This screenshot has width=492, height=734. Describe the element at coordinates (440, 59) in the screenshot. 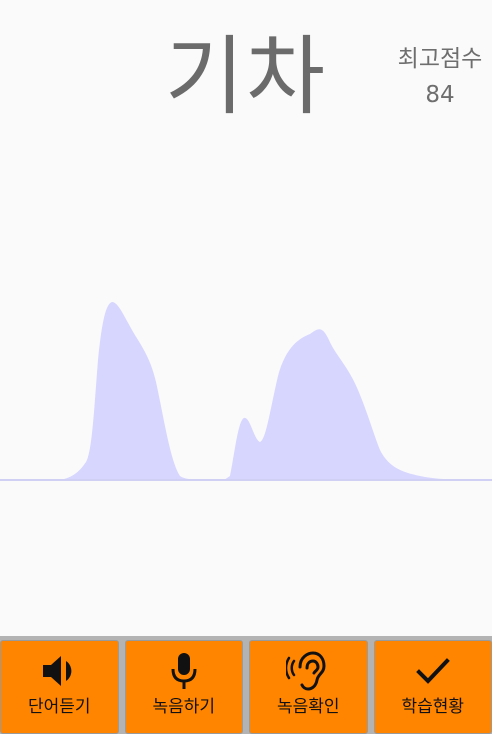

I see `best-score-label: 최고점수` at that location.